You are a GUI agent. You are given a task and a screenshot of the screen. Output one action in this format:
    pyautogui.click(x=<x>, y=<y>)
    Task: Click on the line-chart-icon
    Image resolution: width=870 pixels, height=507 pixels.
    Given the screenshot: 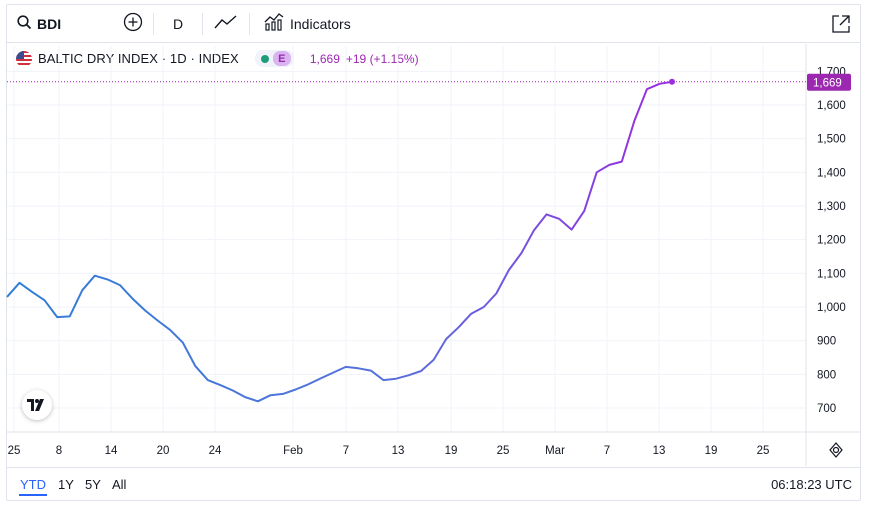 What is the action you would take?
    pyautogui.click(x=226, y=23)
    